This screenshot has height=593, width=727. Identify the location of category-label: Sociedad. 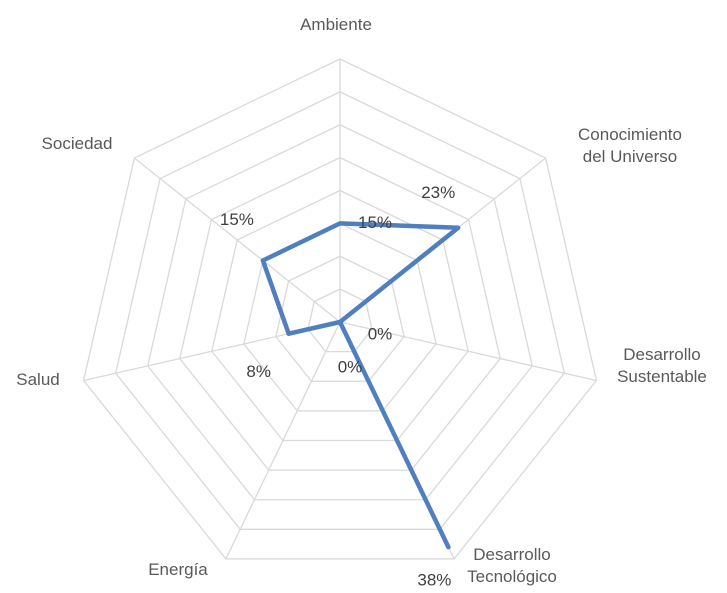
(77, 143).